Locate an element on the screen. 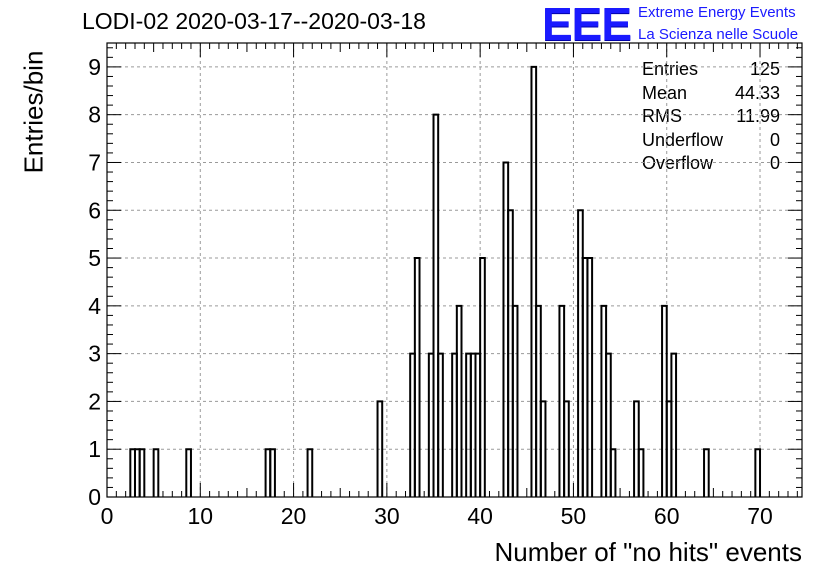 Image resolution: width=836 pixels, height=572 pixels. logo-line-2: La Scienza nelle Scuole is located at coordinates (718, 34).